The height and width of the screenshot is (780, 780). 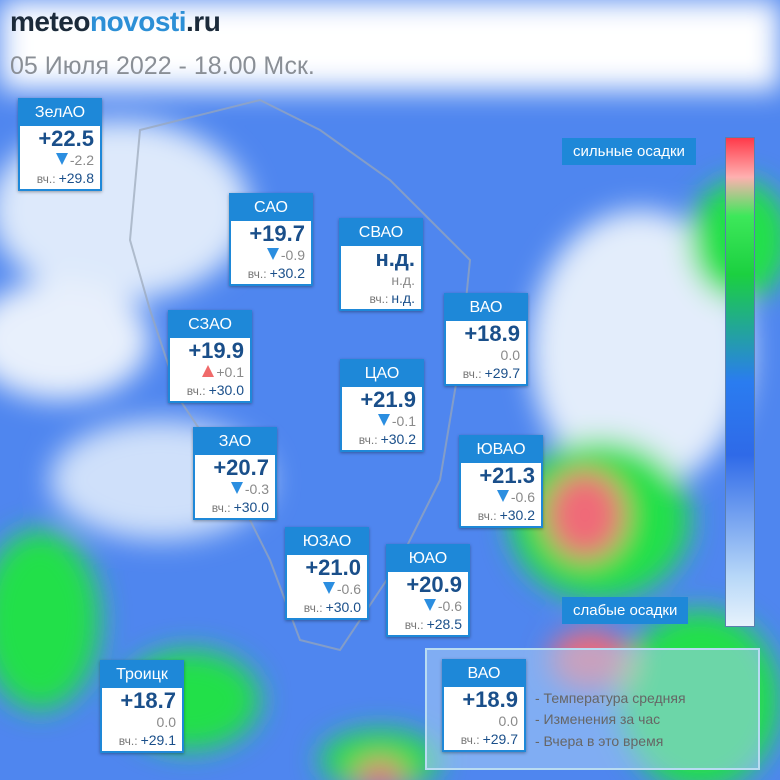 I want to click on change-value: +0.1, so click(x=230, y=372).